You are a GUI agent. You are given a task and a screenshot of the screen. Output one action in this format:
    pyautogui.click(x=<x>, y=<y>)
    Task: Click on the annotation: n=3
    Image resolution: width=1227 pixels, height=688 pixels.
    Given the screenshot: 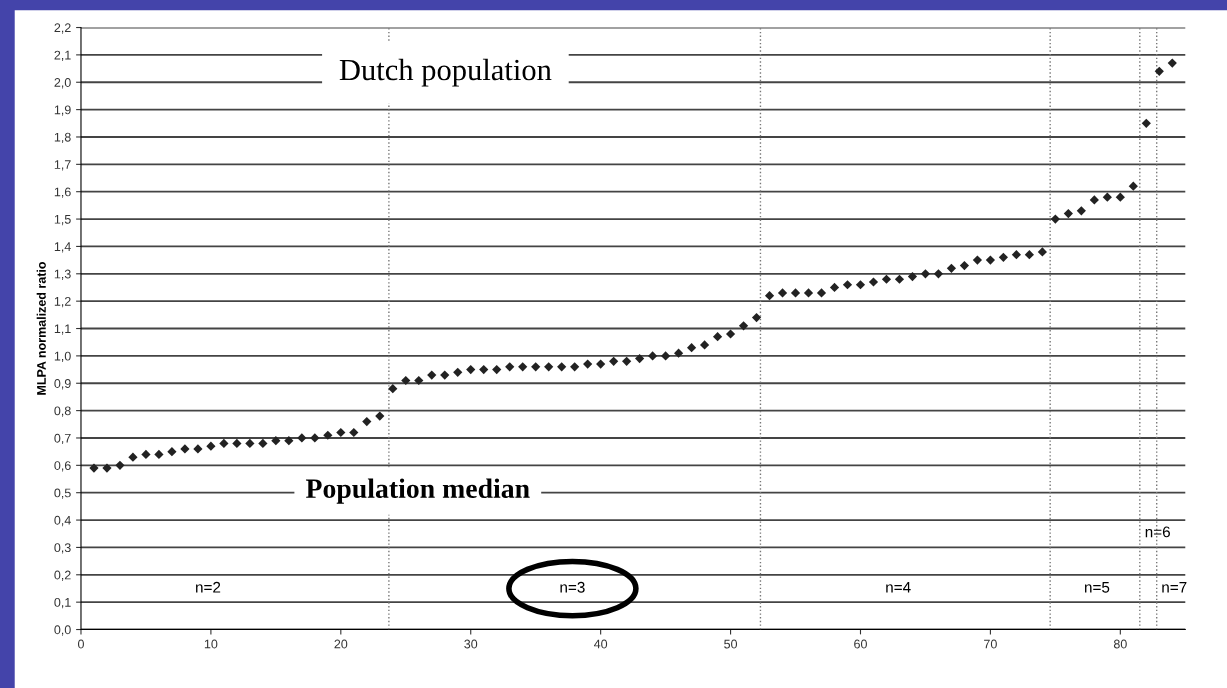 What is the action you would take?
    pyautogui.click(x=572, y=587)
    